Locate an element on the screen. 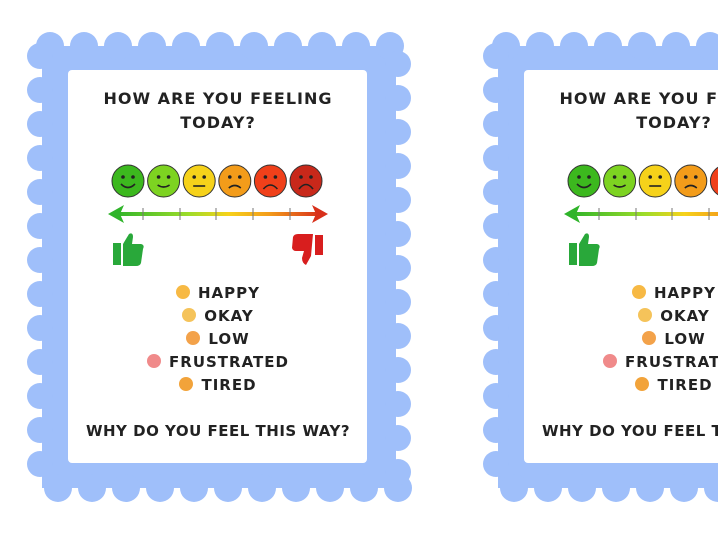 The image size is (718, 539). feeling-item: OKAY is located at coordinates (621, 316).